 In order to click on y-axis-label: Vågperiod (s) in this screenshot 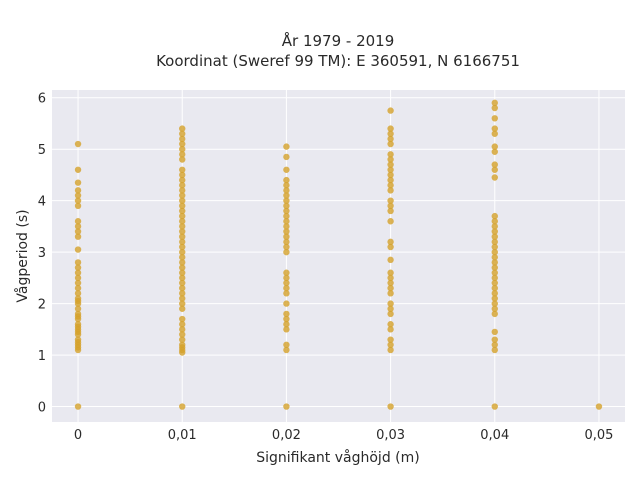, I will do `click(22, 255)`.